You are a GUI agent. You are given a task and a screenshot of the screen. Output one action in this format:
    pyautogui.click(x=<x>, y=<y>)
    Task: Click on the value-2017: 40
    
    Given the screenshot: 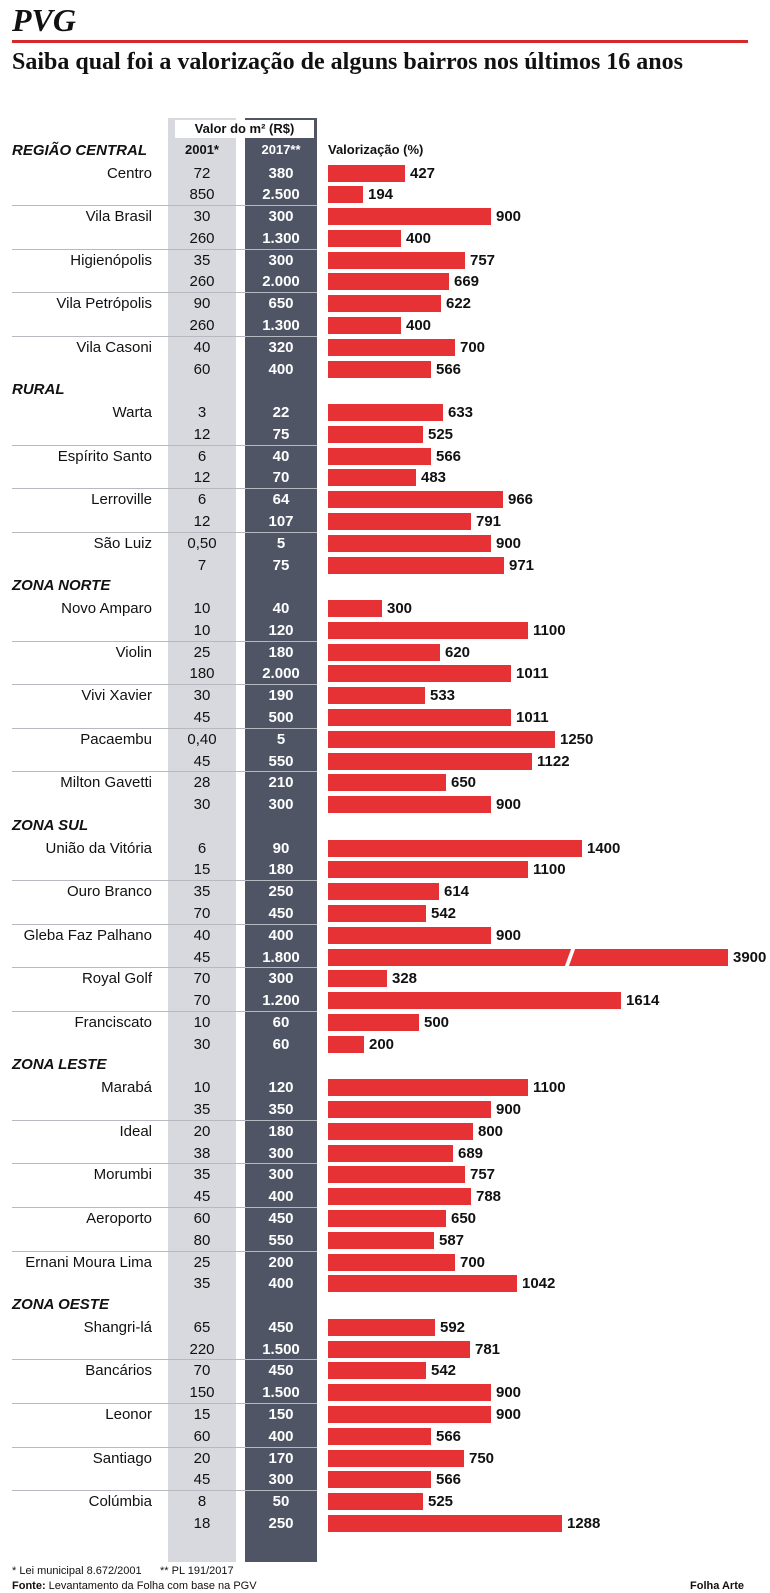 What is the action you would take?
    pyautogui.click(x=281, y=456)
    